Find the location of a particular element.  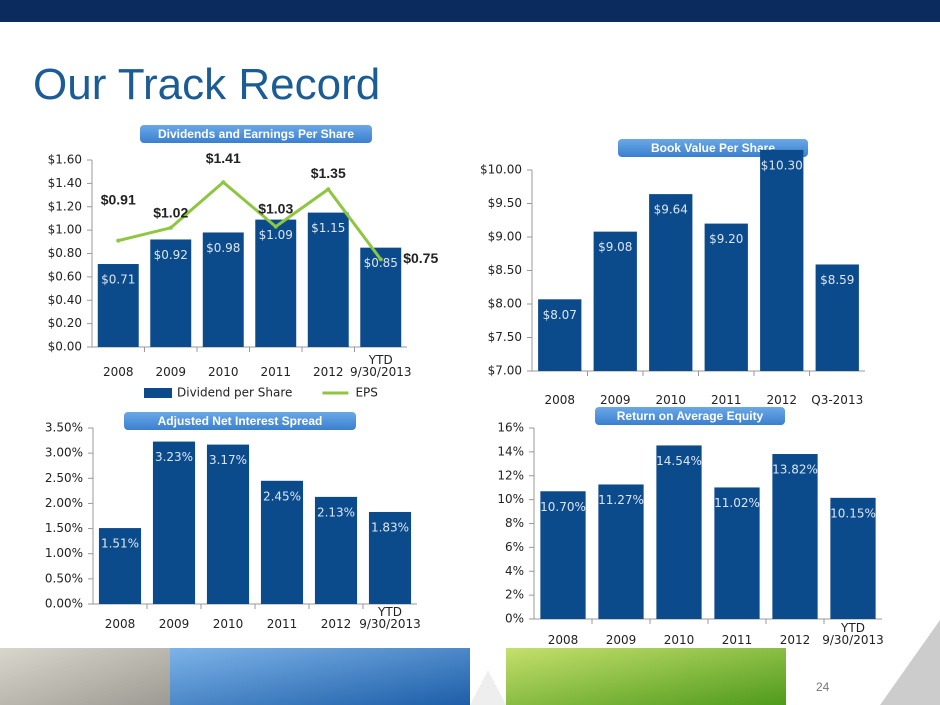

y-tick-label: 4% is located at coordinates (514, 571).